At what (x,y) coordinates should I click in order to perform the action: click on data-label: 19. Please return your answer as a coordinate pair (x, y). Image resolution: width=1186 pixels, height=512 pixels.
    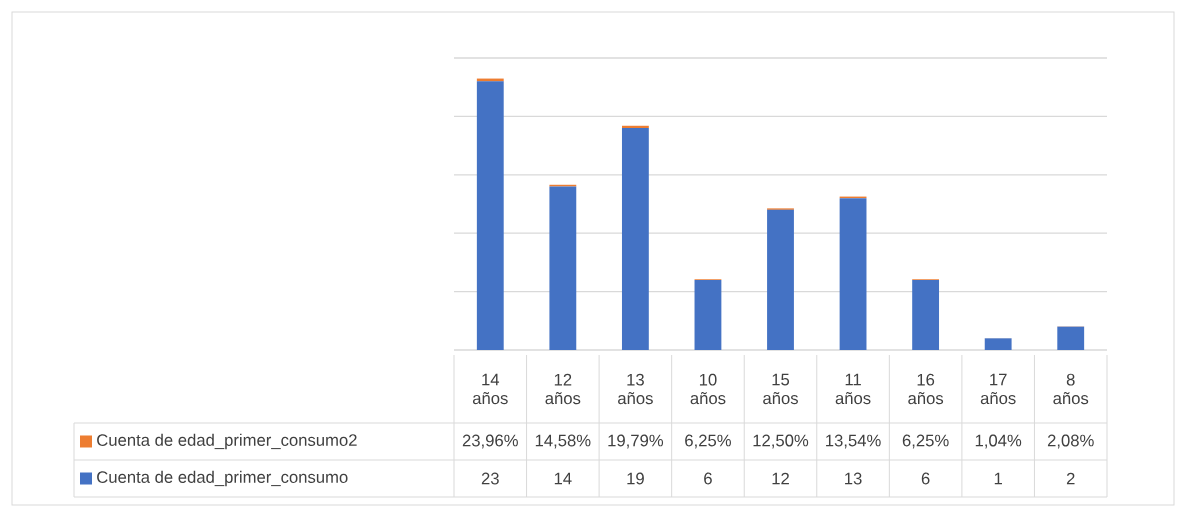
    Looking at the image, I should click on (635, 478).